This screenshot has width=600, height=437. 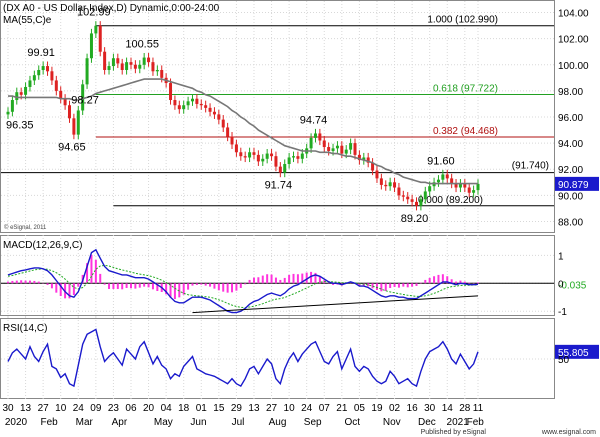 What do you see at coordinates (25, 227) in the screenshot?
I see `watermark: © eSignal, 2011` at bounding box center [25, 227].